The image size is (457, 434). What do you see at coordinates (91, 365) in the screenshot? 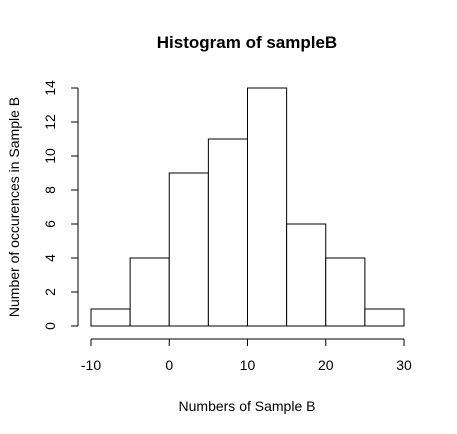
I see `x-tick-label-0: -10` at bounding box center [91, 365].